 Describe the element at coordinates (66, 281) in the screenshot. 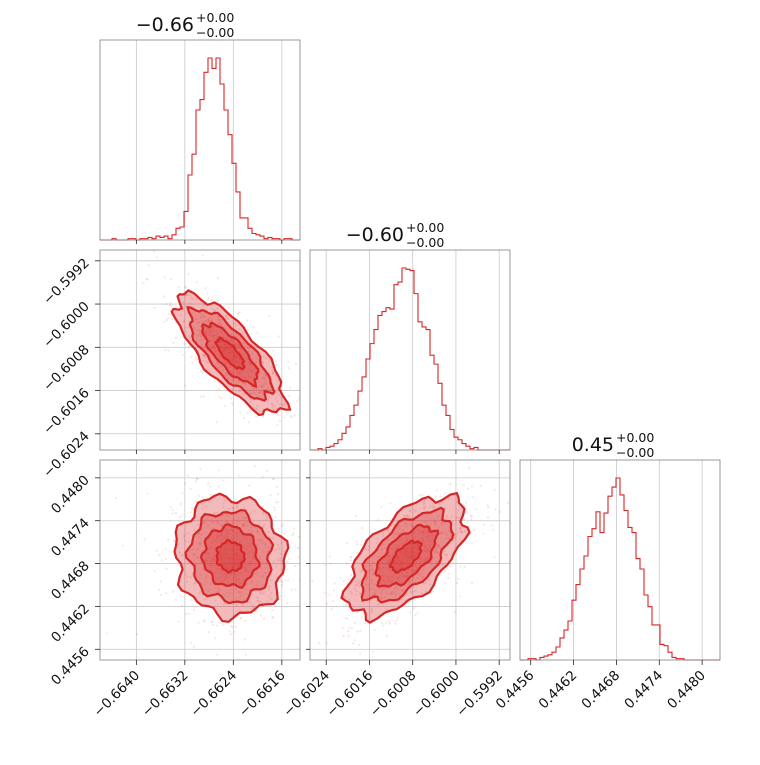

I see `y-tick-label: −0.5992` at that location.